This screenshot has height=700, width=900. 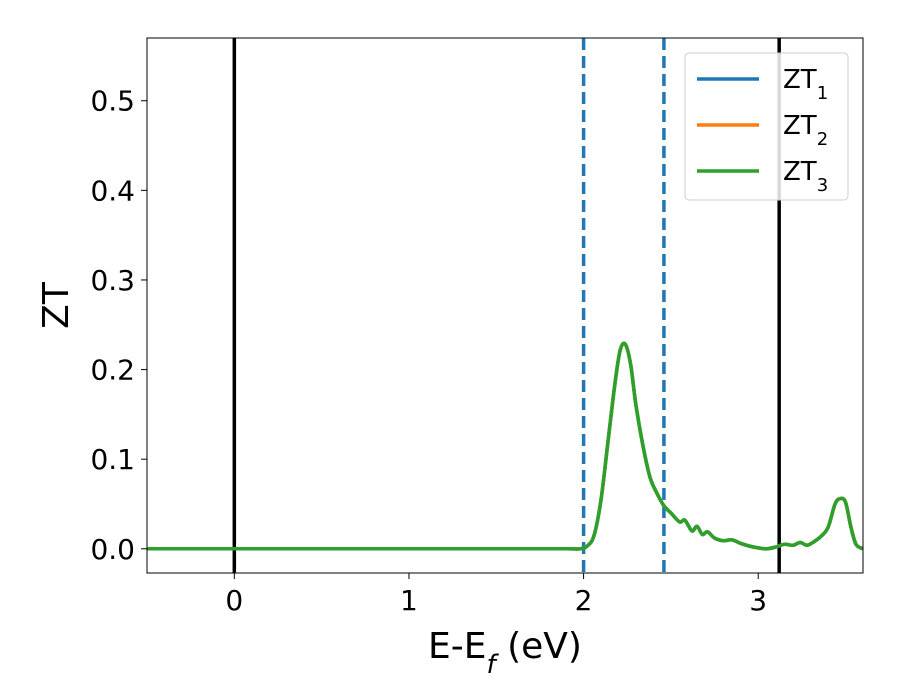 I want to click on x-tick-label: 1, so click(x=409, y=600).